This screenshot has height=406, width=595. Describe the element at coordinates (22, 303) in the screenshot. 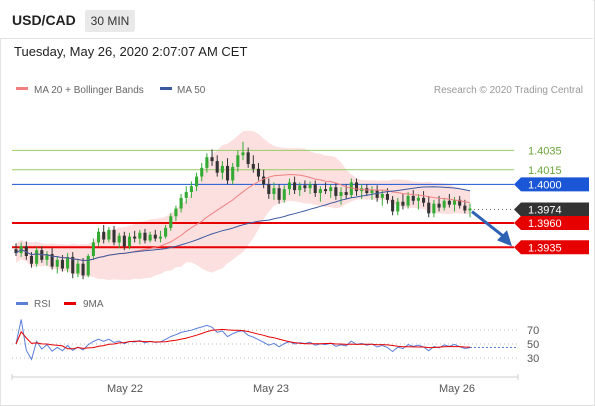

I see `rsi-legend-swatch` at that location.